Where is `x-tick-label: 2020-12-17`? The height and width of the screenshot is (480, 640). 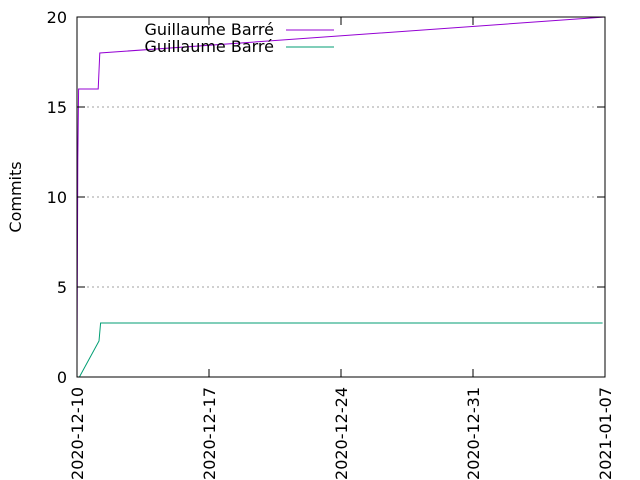 x-tick-label: 2020-12-17 is located at coordinates (209, 433).